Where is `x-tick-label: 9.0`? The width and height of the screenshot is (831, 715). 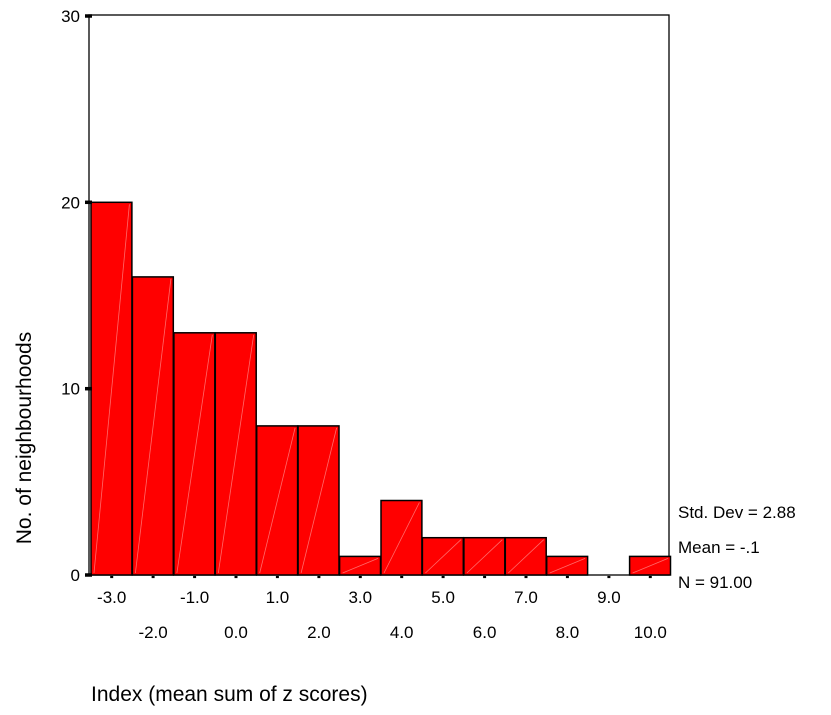 x-tick-label: 9.0 is located at coordinates (609, 597).